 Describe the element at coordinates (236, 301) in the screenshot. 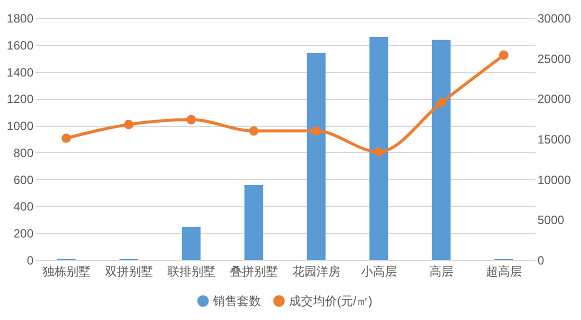

I see `legend-label: 销售套数` at that location.